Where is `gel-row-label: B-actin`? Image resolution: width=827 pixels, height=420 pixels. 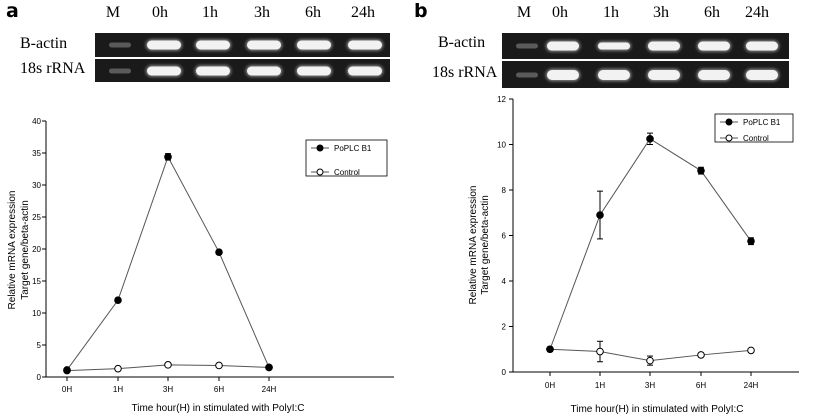
gel-row-label: B-actin is located at coordinates (462, 42).